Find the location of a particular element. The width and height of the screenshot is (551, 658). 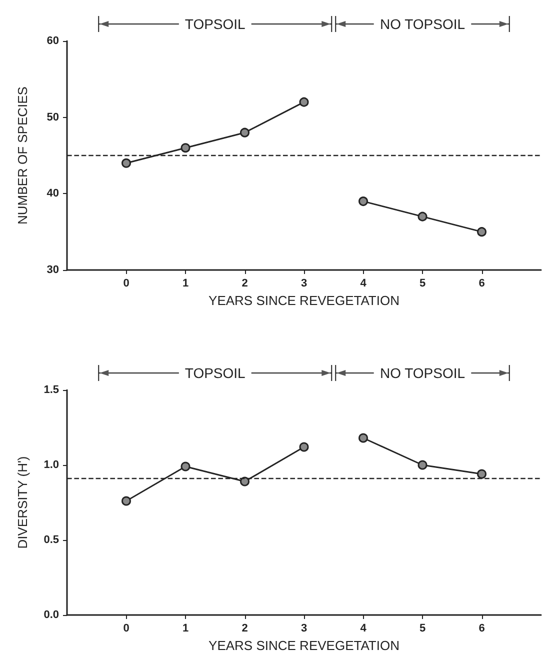

y-tick-label: 0.5 is located at coordinates (51, 540).